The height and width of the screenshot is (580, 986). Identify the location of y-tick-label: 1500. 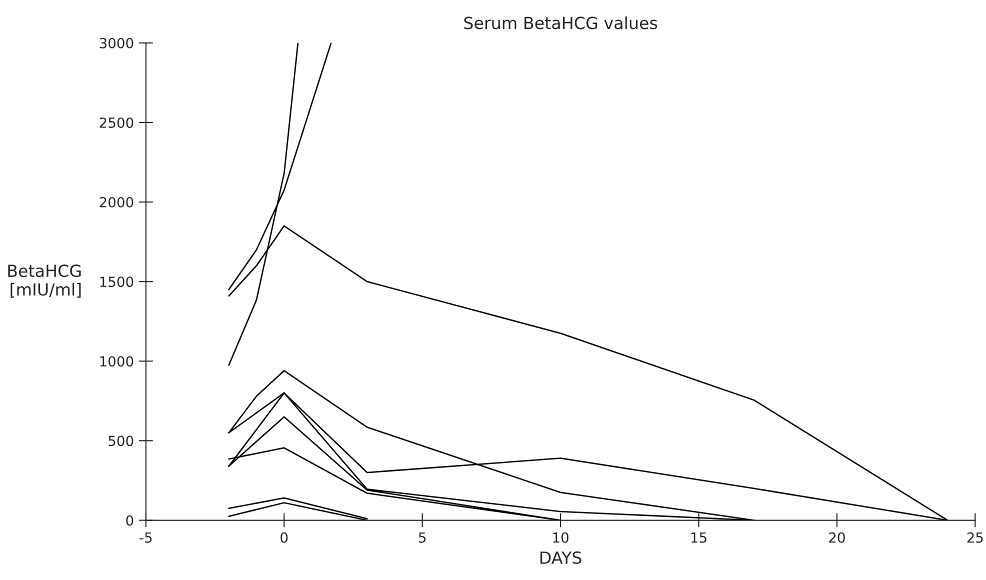
(117, 282).